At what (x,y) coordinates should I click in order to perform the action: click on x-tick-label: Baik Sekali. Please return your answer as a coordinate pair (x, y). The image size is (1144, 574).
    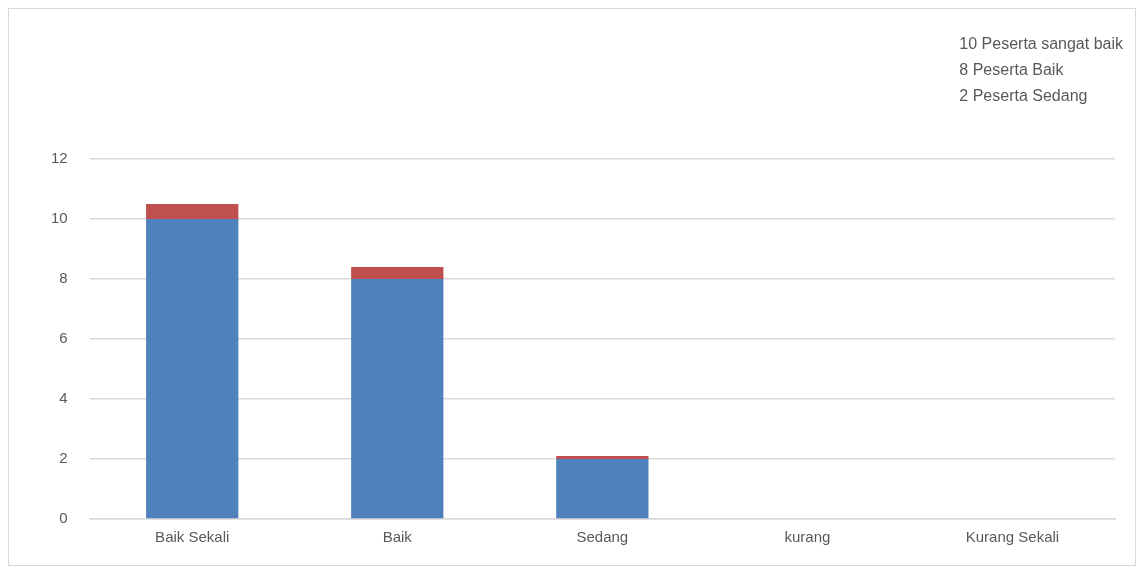
    Looking at the image, I should click on (192, 537).